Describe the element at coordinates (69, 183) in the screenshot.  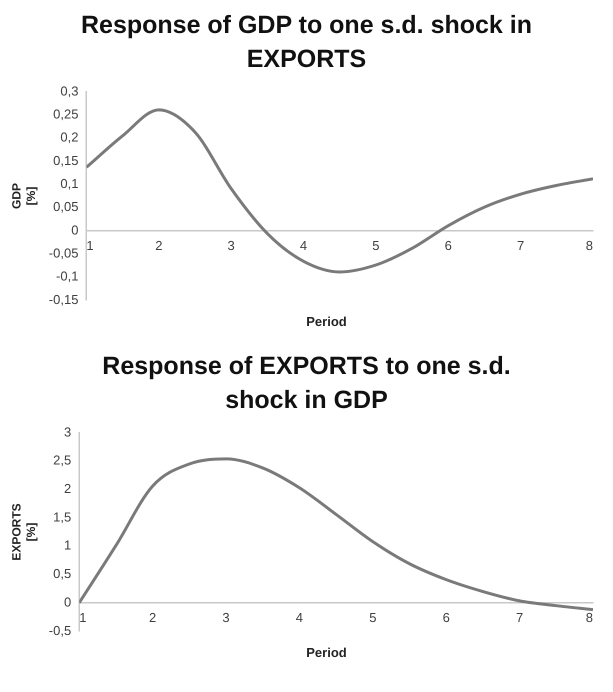
I see `y-tick-label: 0,1` at that location.